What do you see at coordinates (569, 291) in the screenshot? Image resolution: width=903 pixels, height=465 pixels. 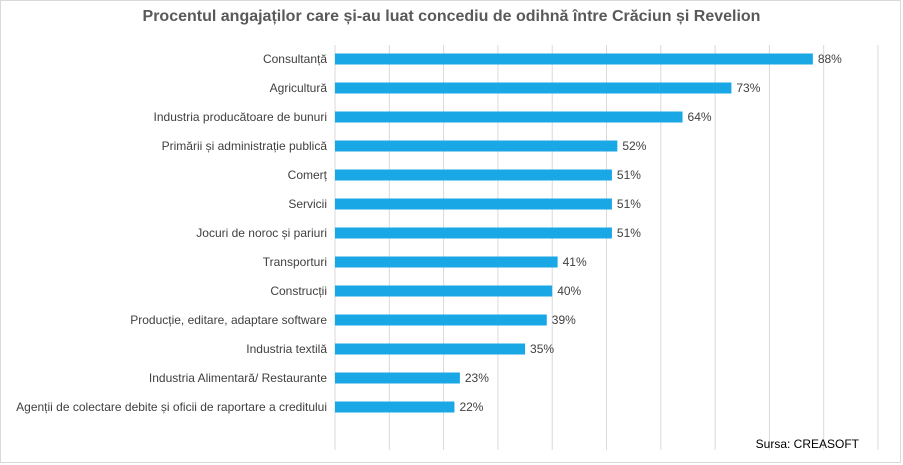 I see `value-label: 40%` at bounding box center [569, 291].